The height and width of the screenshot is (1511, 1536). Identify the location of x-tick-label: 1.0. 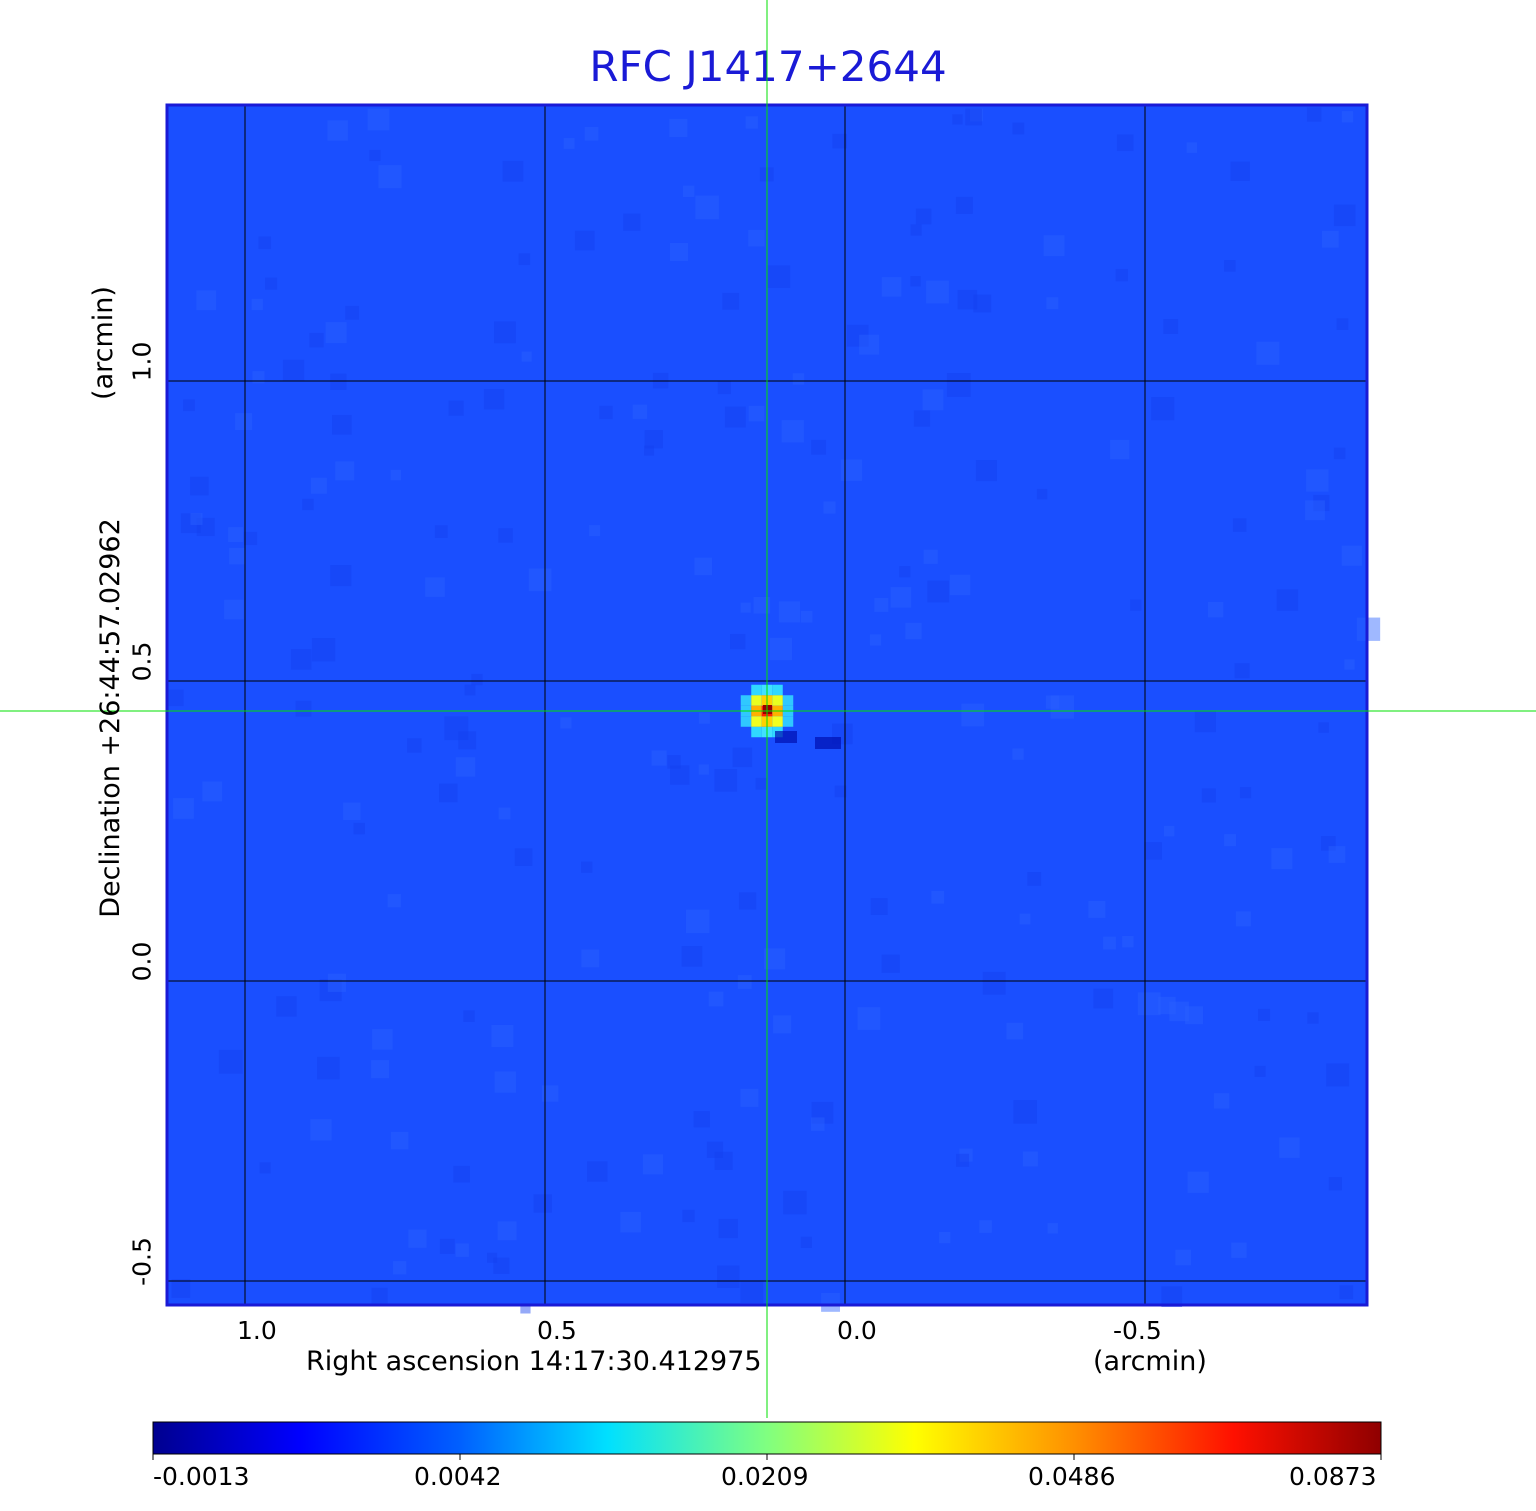
(257, 1330).